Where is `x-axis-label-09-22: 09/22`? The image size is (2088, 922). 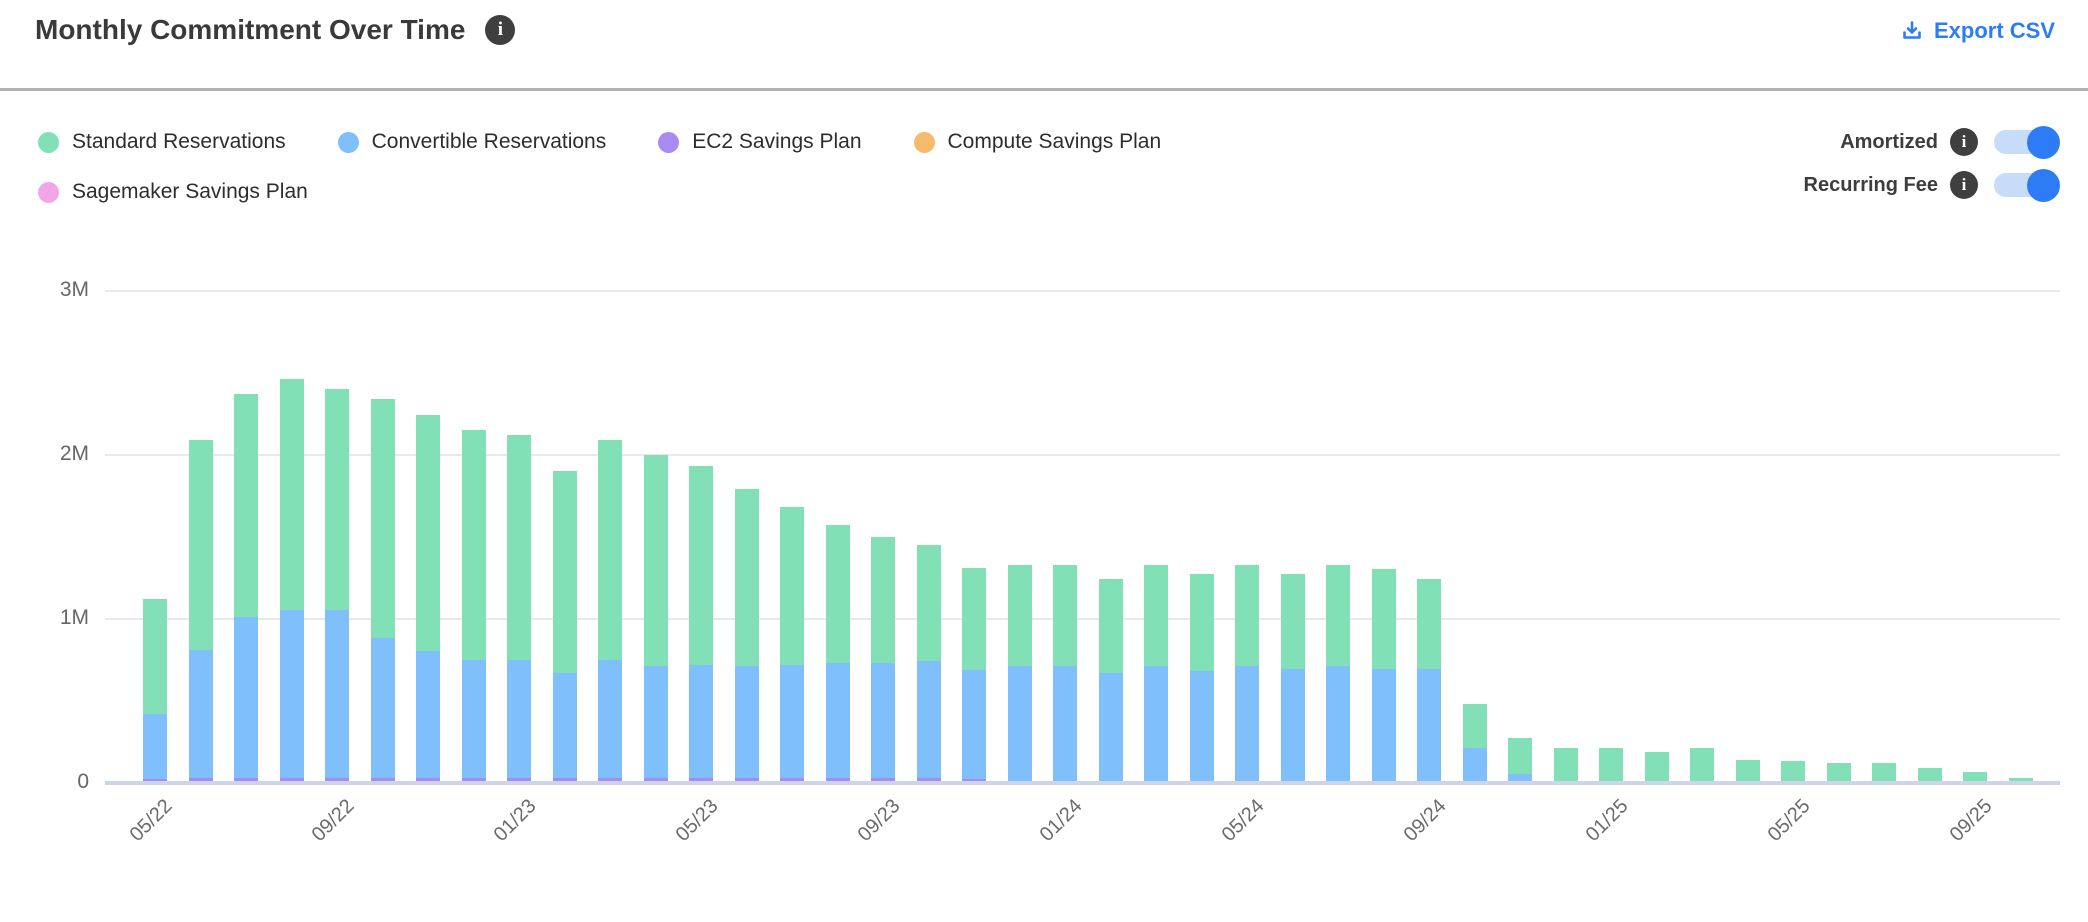
x-axis-label-09-22: 09/22 is located at coordinates (306, 820).